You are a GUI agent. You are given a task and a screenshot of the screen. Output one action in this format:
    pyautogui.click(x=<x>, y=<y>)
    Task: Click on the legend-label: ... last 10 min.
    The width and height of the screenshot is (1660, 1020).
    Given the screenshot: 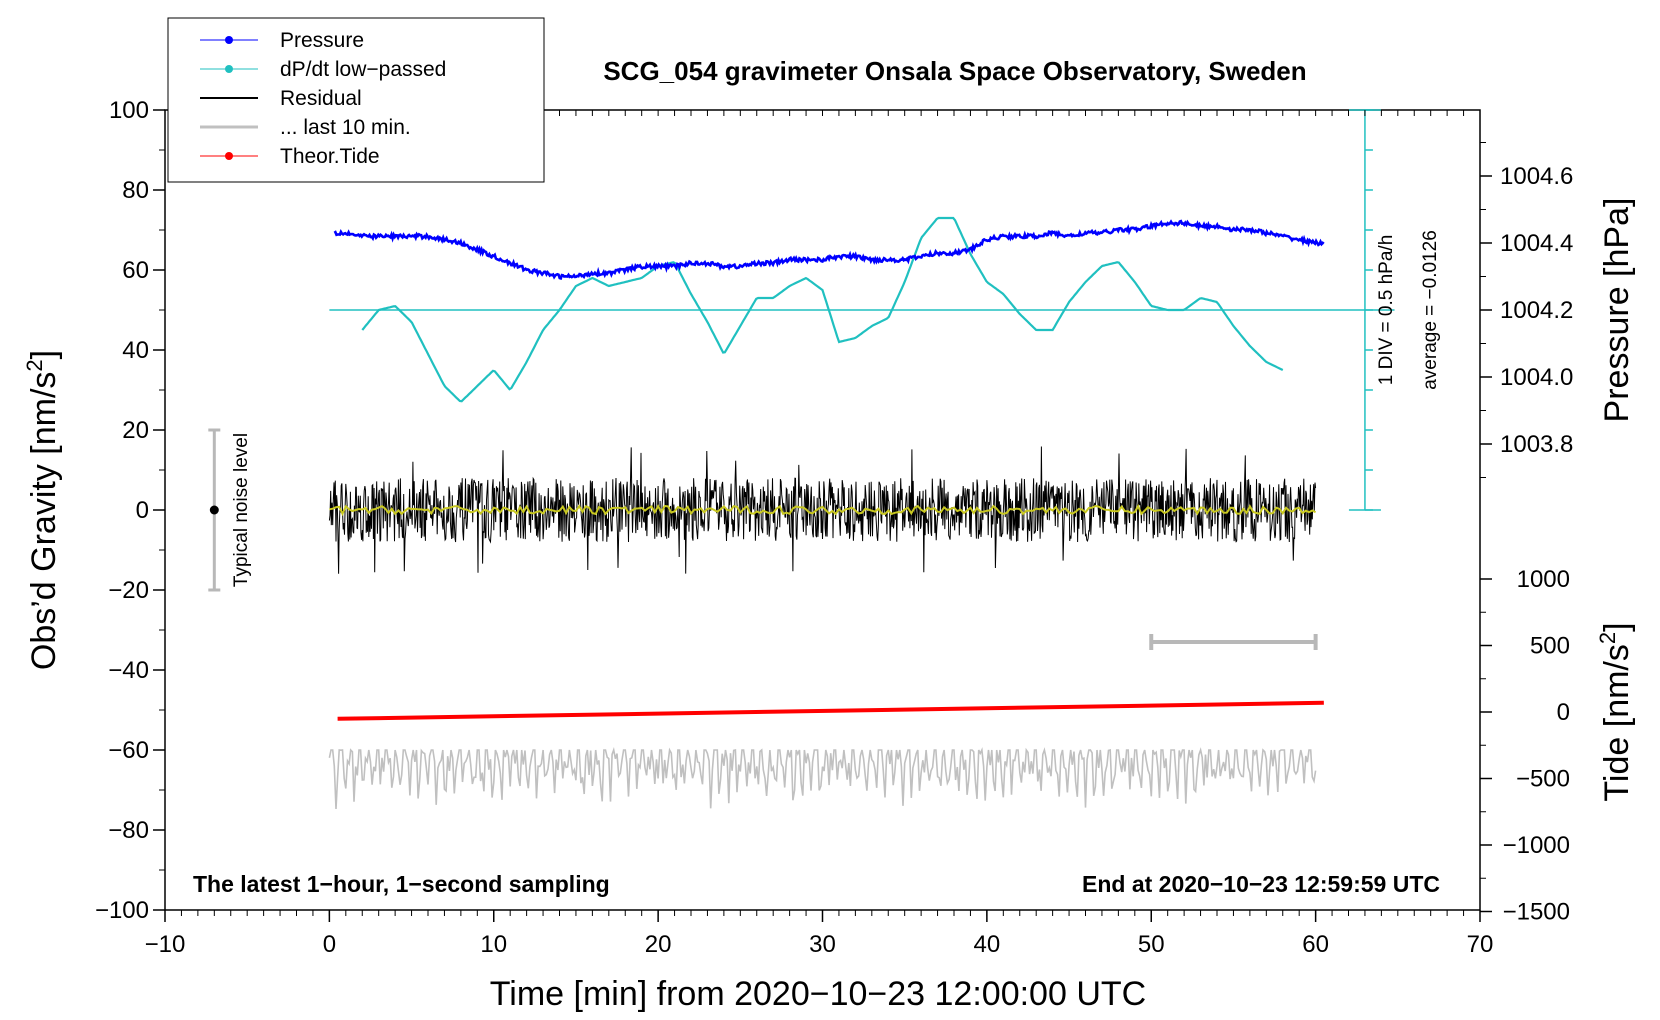 What is the action you would take?
    pyautogui.click(x=345, y=127)
    